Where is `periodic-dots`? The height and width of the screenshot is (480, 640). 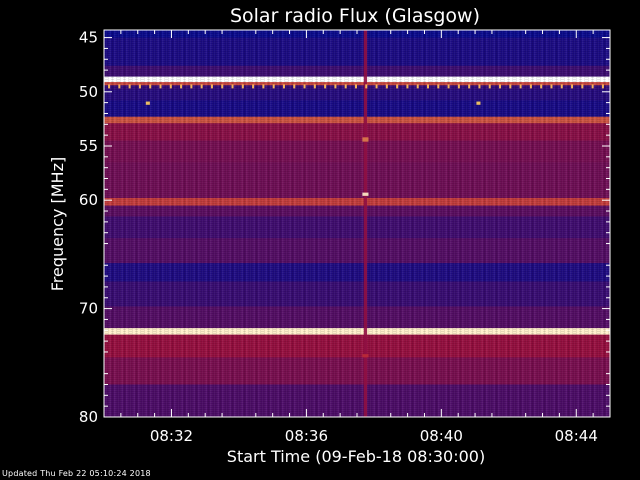
periodic-dots is located at coordinates (356, 86).